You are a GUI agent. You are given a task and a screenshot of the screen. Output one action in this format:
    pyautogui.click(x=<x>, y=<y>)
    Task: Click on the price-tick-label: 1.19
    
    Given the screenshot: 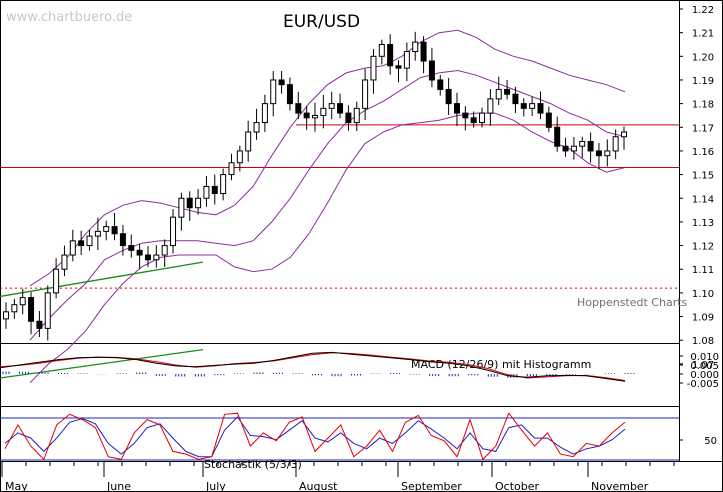 What is the action you would take?
    pyautogui.click(x=703, y=81)
    